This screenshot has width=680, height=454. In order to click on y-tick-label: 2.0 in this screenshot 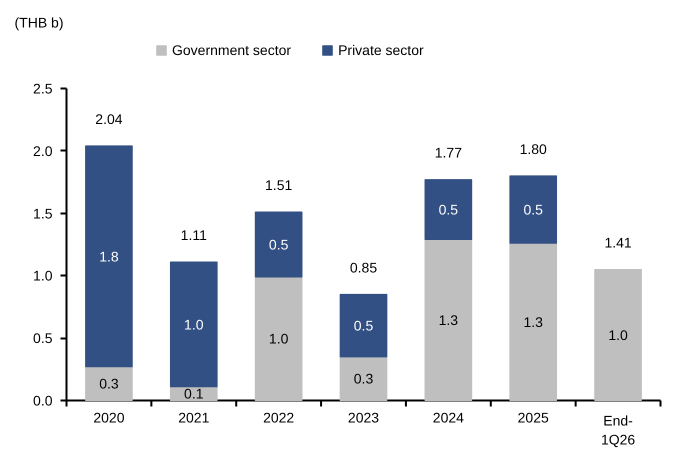, I will do `click(43, 150)`.